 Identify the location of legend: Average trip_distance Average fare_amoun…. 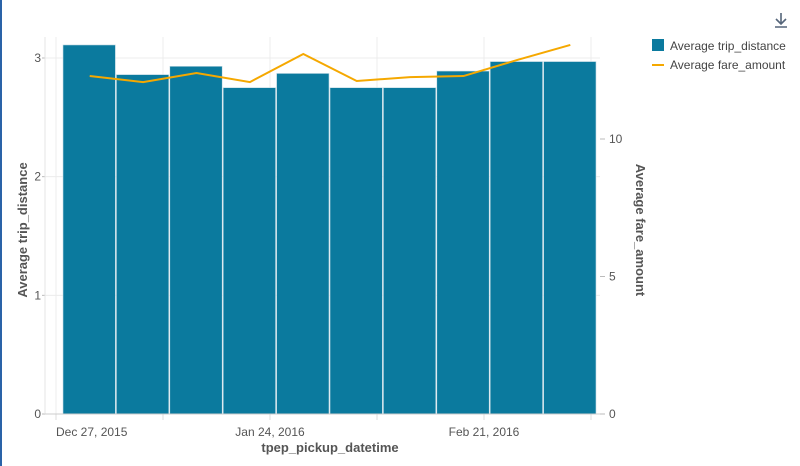
(719, 55).